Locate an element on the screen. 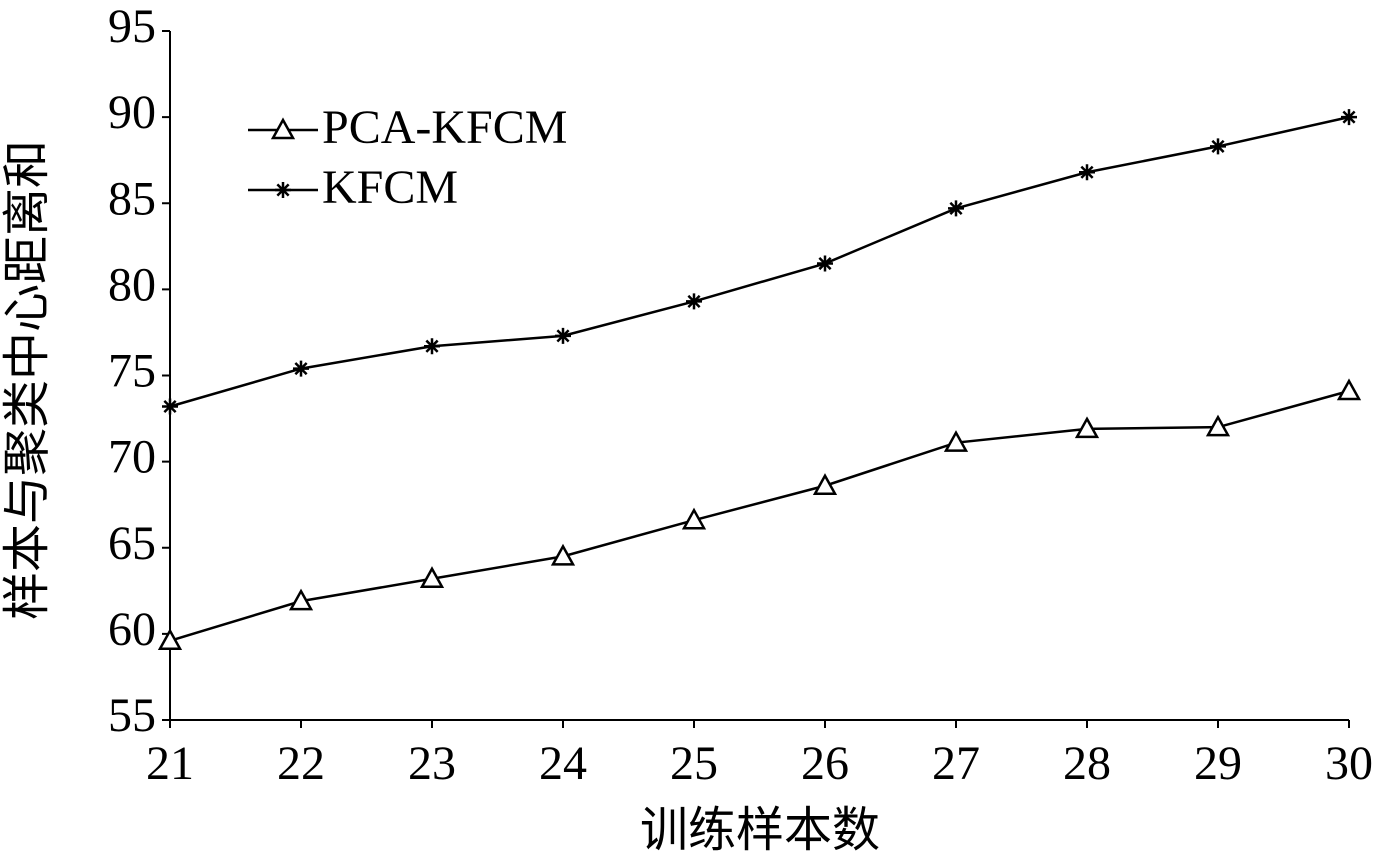 This screenshot has height=867, width=1381. x-tick-label: 27 is located at coordinates (956, 763).